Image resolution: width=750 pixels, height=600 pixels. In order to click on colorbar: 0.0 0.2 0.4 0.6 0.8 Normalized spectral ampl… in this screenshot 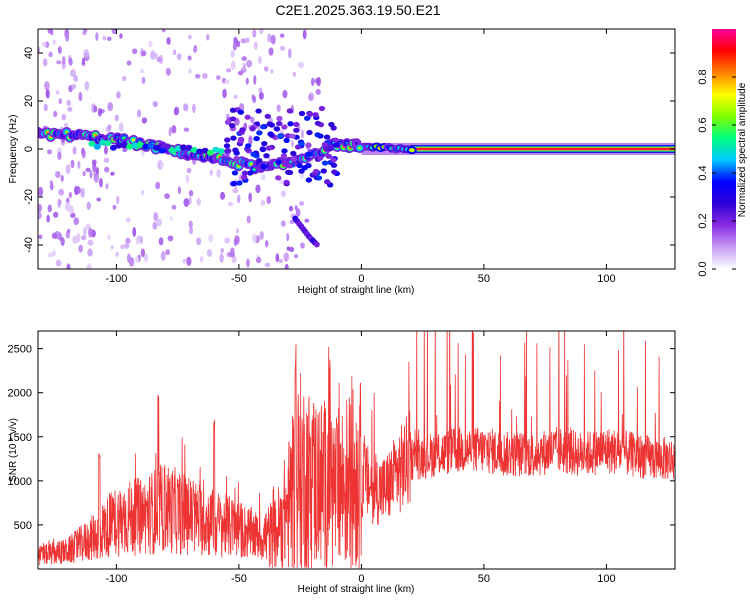, I will do `click(722, 153)`.